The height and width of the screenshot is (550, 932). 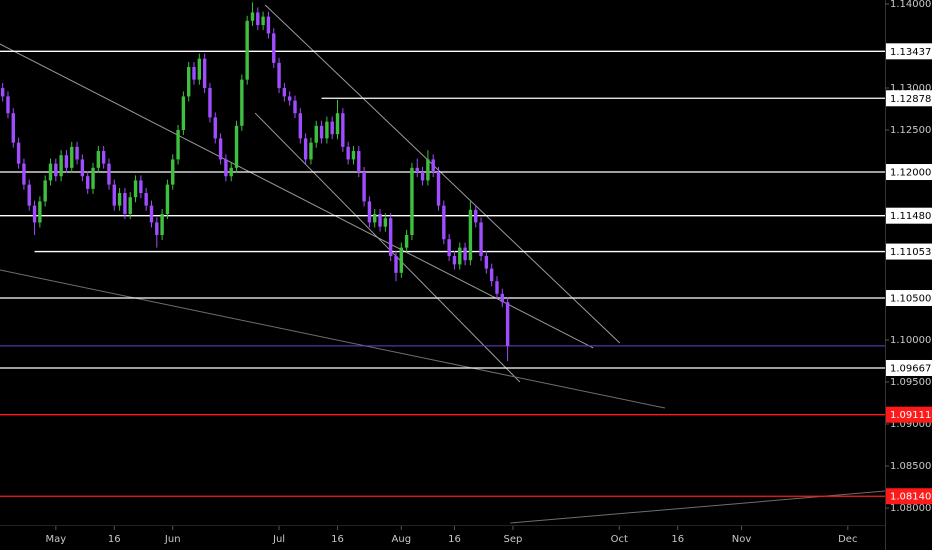 I want to click on y-tick-label: 1.14000, so click(x=910, y=5).